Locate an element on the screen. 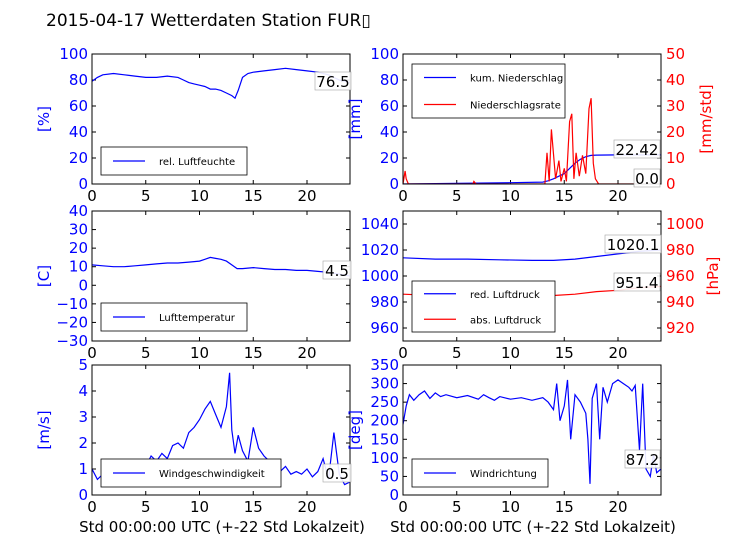 The height and width of the screenshot is (552, 736). y-axis-label: [C] is located at coordinates (44, 276).